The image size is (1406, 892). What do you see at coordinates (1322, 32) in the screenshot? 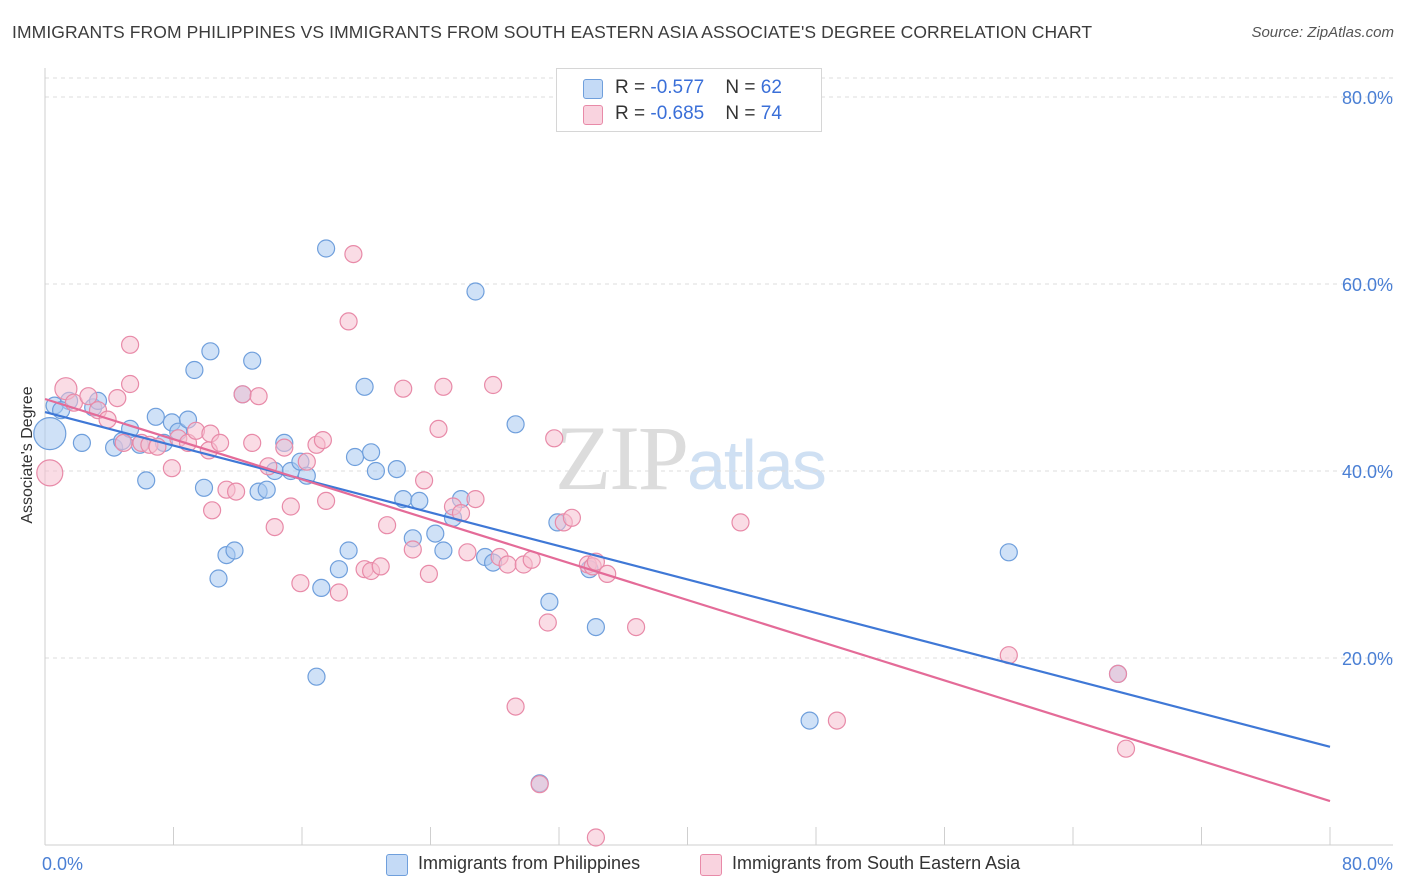
I see `source-label: Source: ZipAtlas.com` at bounding box center [1322, 32].